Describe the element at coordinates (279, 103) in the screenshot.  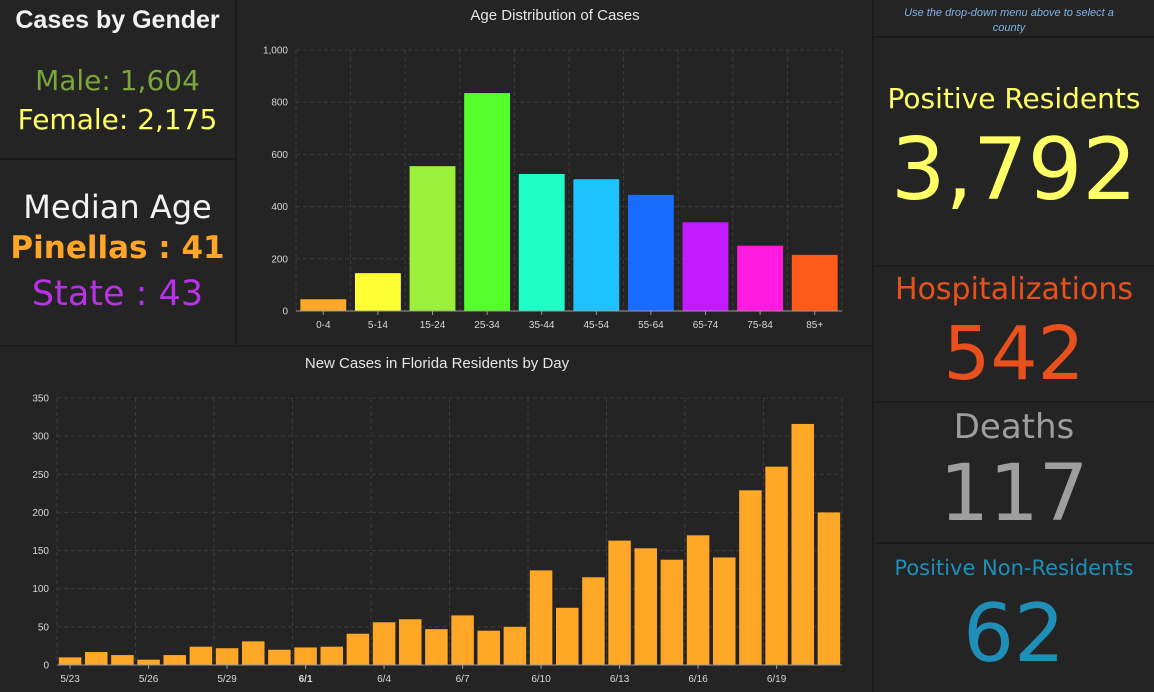
I see `y-tick-label: 800` at that location.